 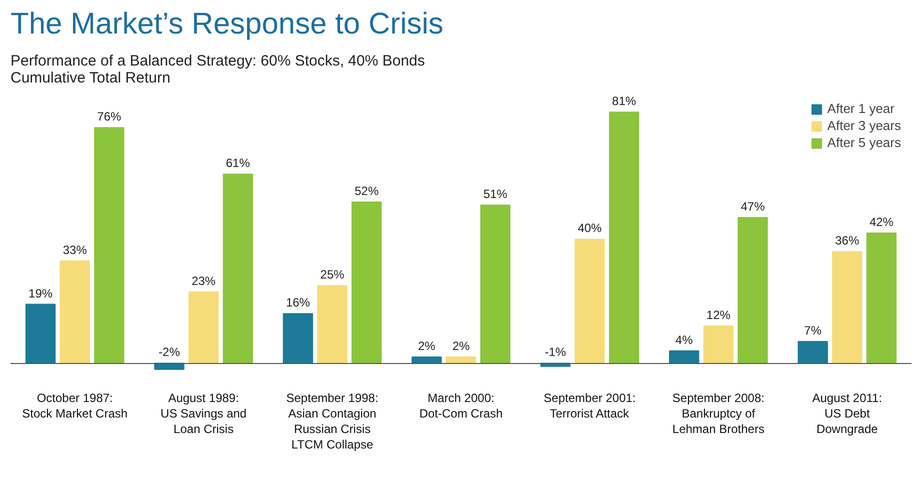 I want to click on data-label: 76%, so click(x=109, y=117).